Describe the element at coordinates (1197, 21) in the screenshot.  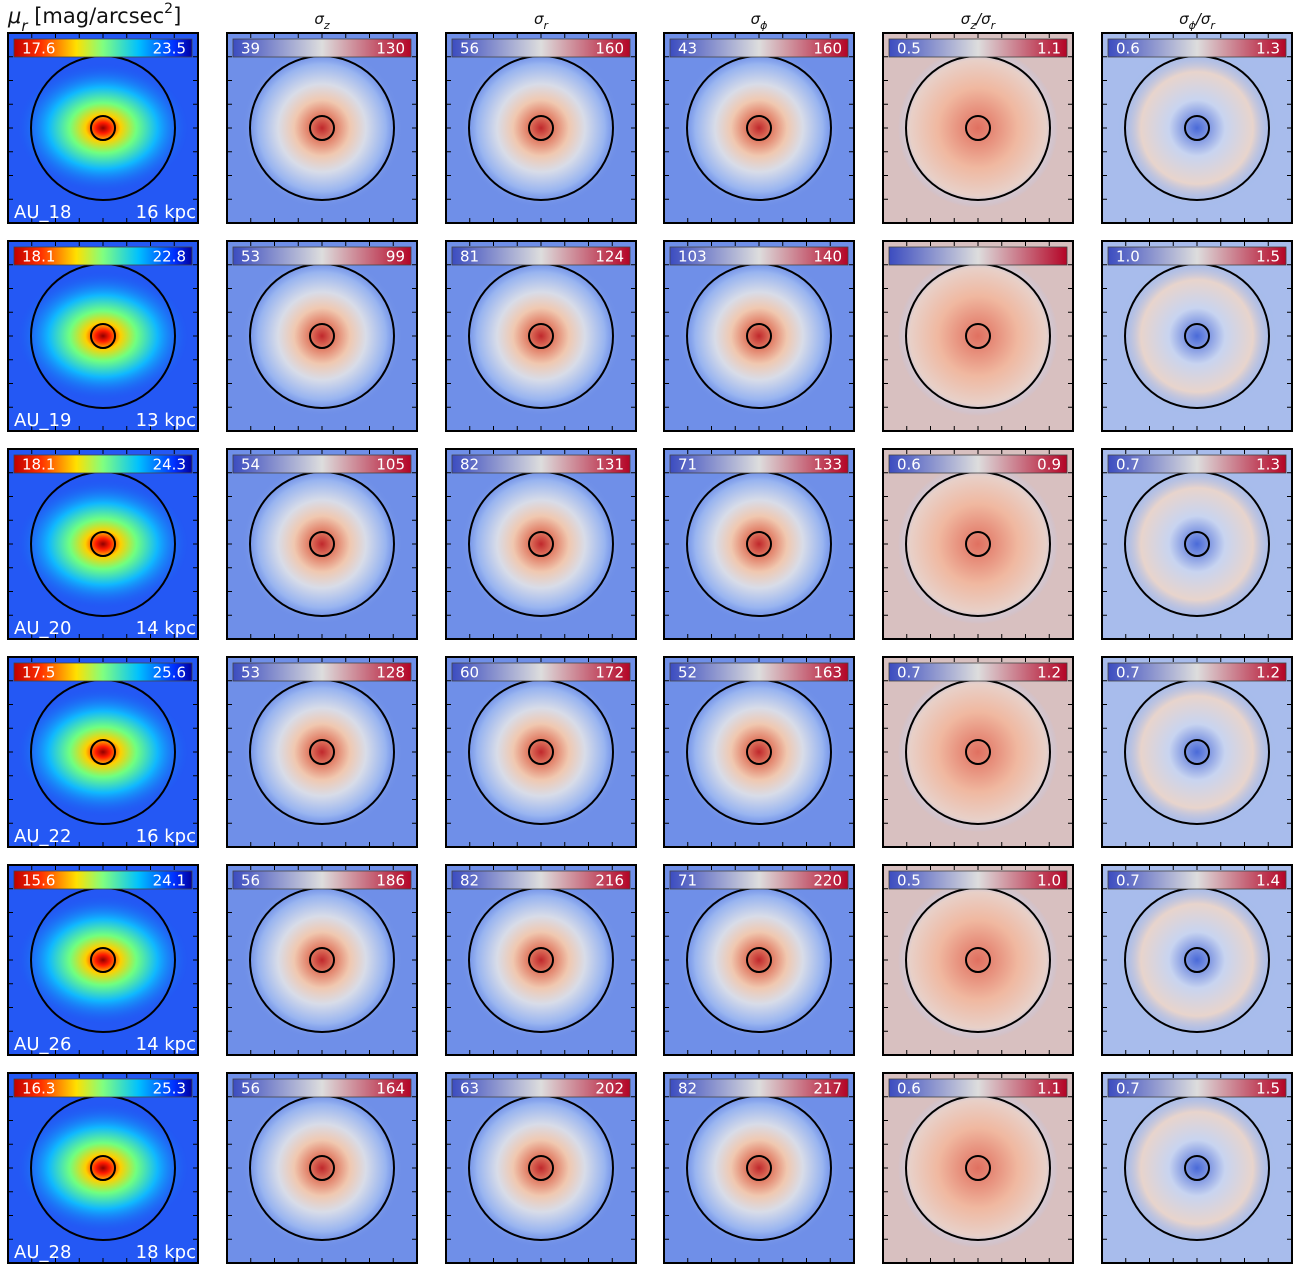
I see `column-header: σϕ/σr` at that location.